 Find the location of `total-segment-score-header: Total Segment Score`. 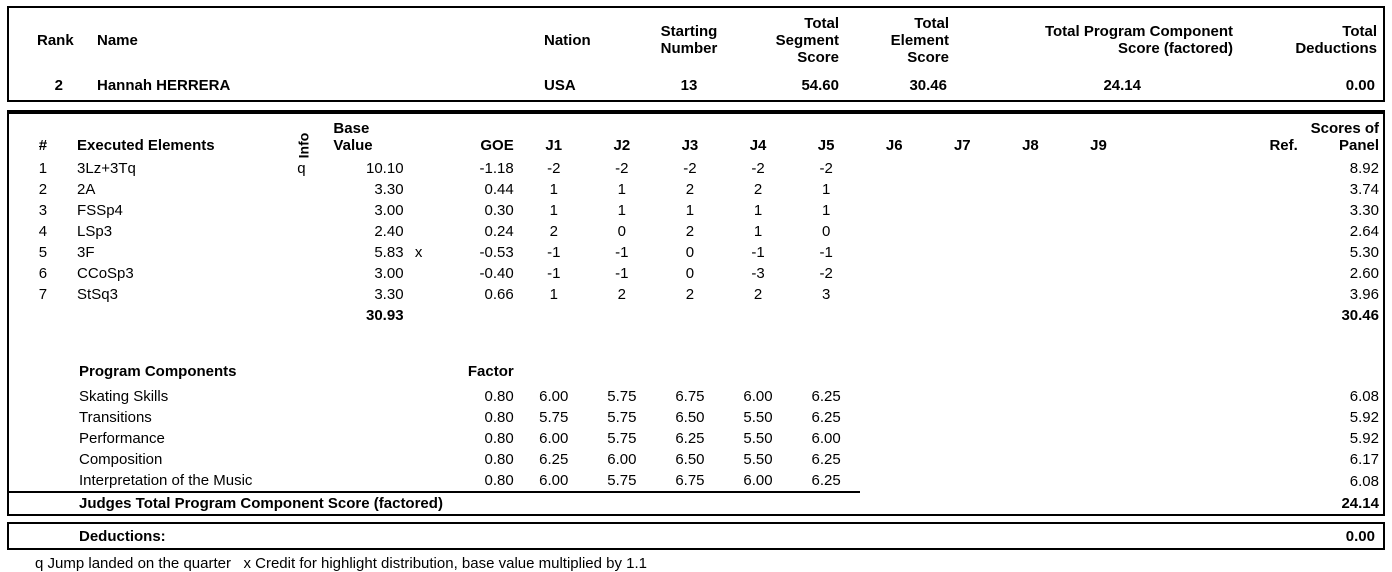

total-segment-score-header: Total Segment Score is located at coordinates (807, 40).